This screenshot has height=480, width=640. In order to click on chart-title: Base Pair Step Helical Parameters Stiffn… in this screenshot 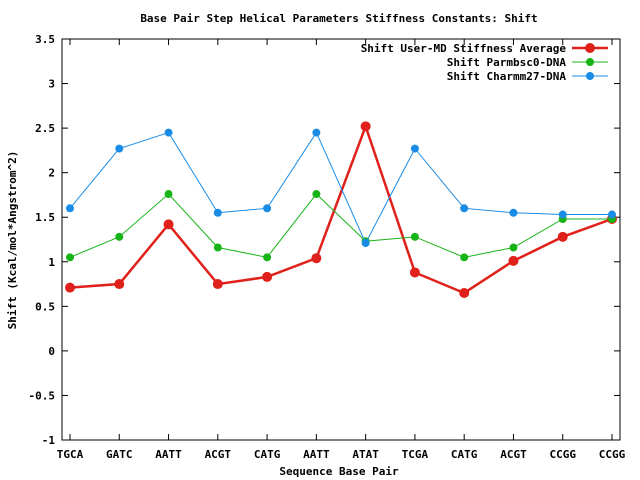, I will do `click(338, 18)`.